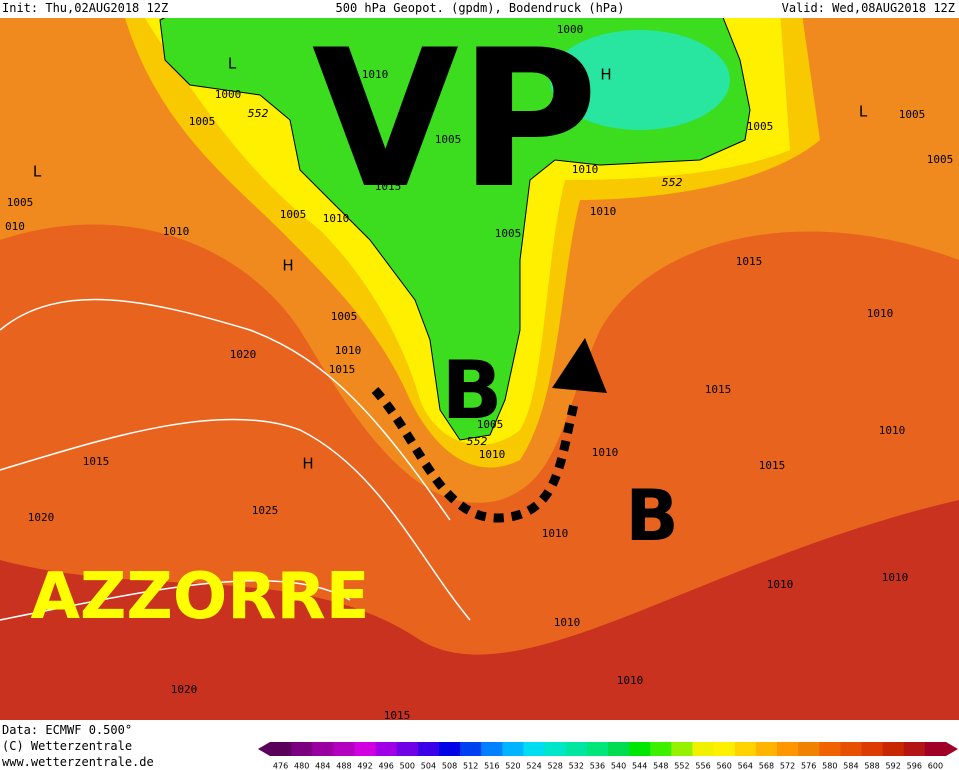  Describe the element at coordinates (808, 766) in the screenshot. I see `scale-label: 576` at that location.